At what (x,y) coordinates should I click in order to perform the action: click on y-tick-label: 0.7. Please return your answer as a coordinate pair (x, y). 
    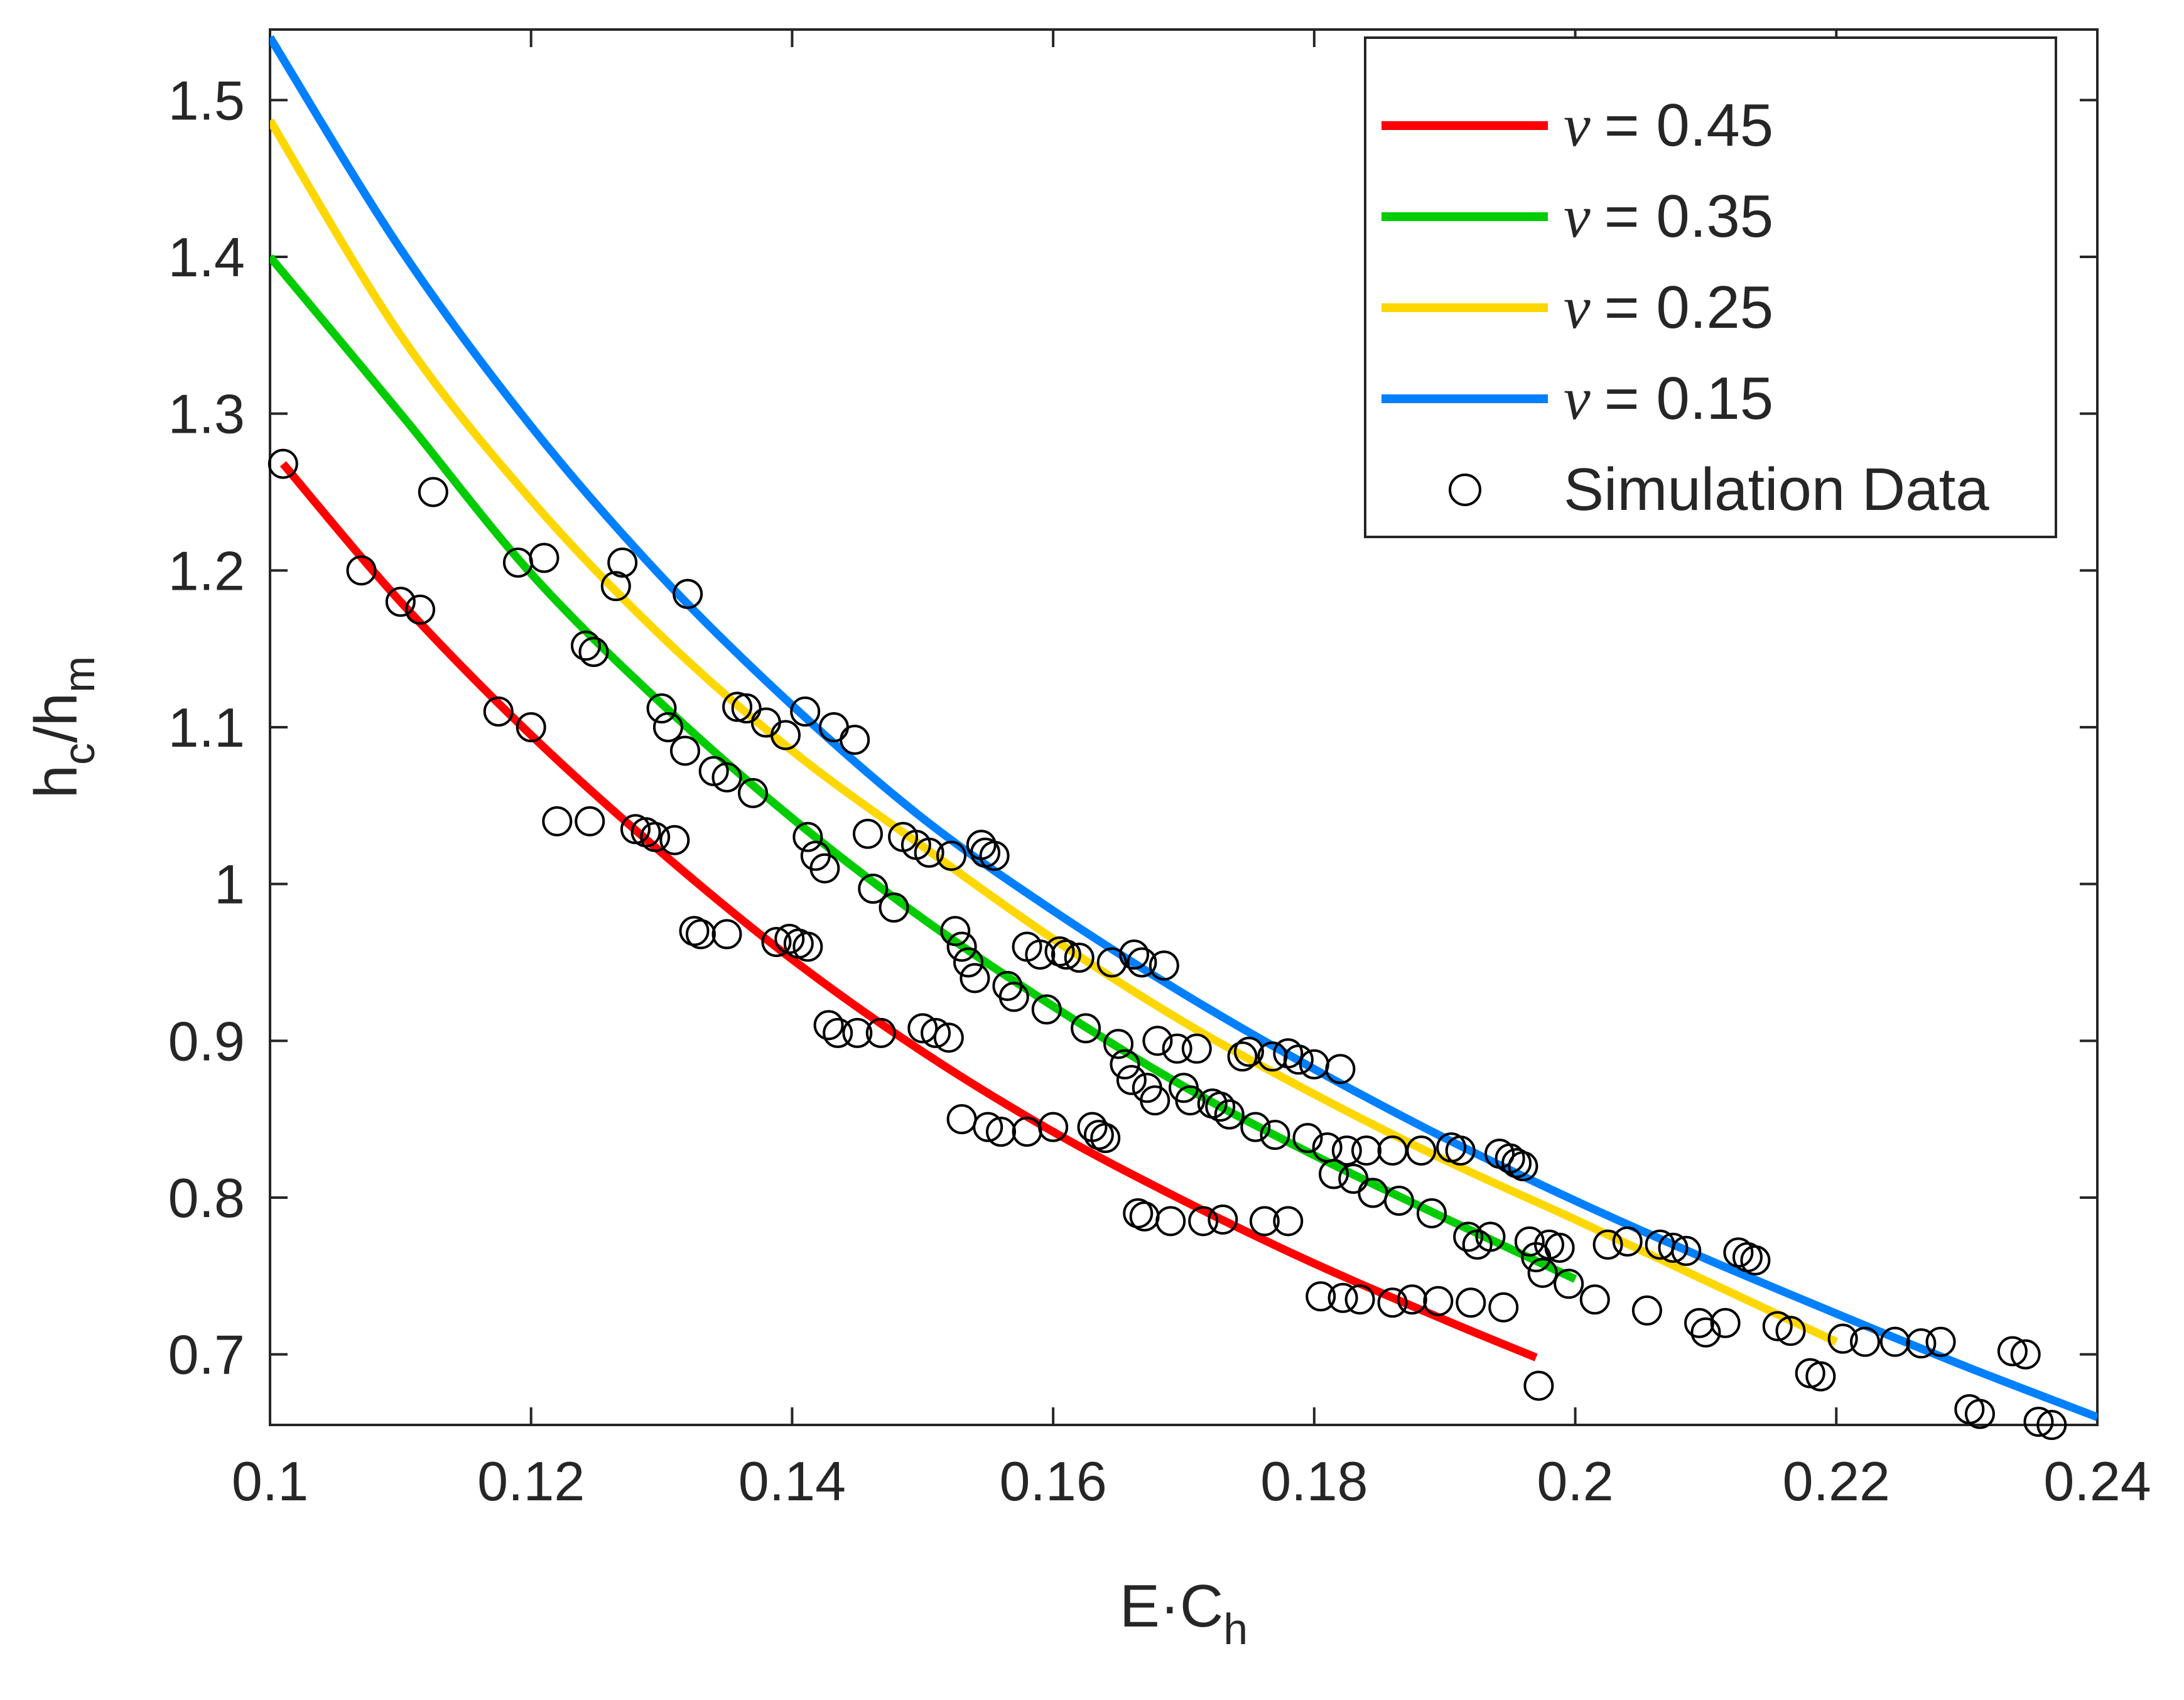
    Looking at the image, I should click on (206, 1355).